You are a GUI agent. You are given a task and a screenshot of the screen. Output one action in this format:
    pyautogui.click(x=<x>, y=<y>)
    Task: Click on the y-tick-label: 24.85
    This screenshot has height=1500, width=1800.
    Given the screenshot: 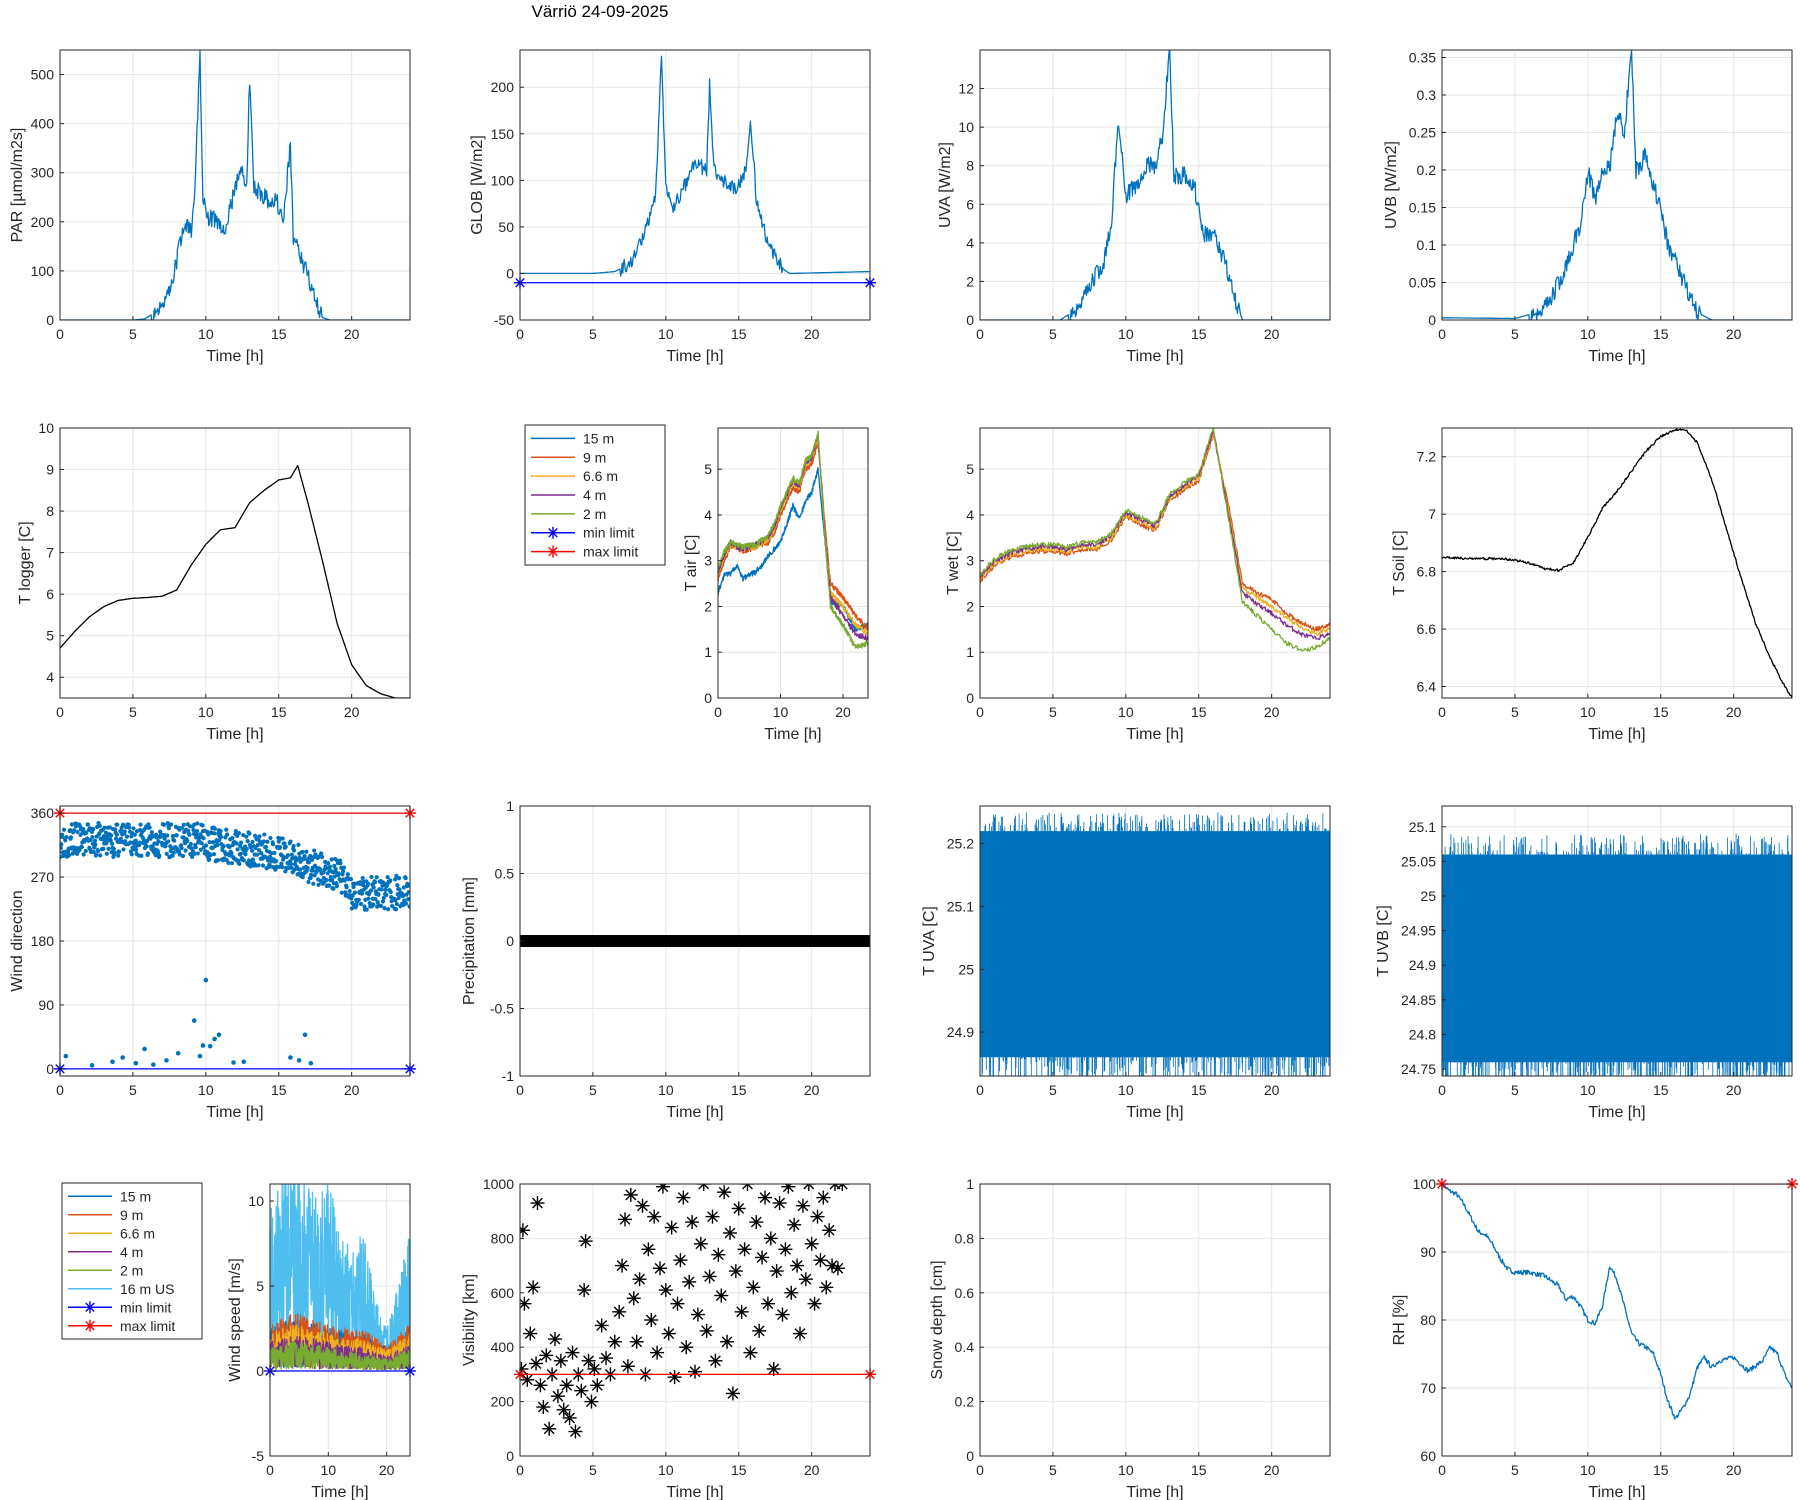 What is the action you would take?
    pyautogui.click(x=1418, y=1000)
    